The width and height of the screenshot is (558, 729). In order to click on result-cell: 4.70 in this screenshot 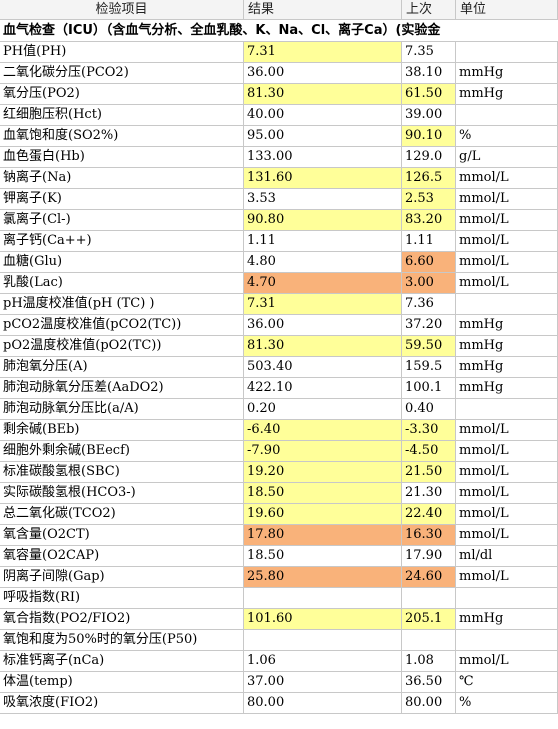, I will do `click(323, 283)`.